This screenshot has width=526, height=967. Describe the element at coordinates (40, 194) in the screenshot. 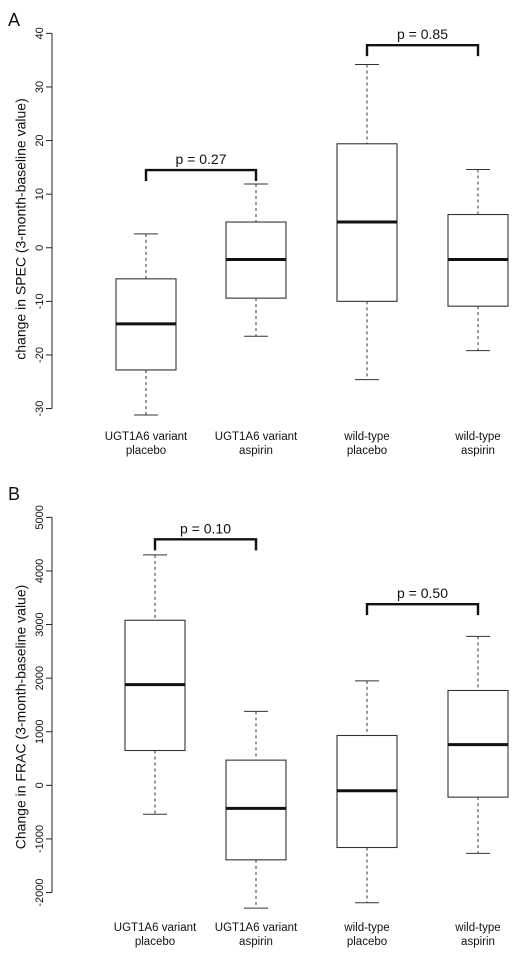

I see `y-tick-label: 10` at that location.